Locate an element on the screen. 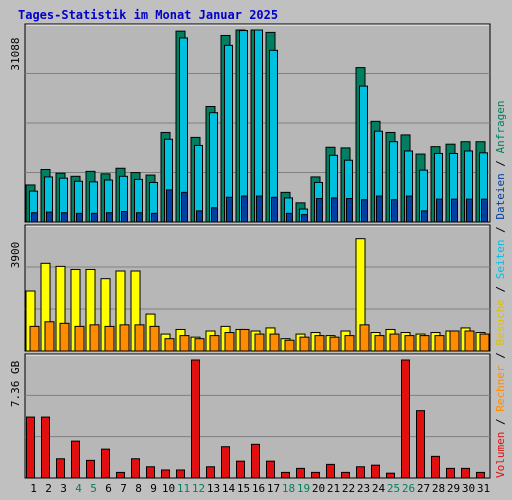 This screenshot has width=512, height=500. x-tick-label: 7 is located at coordinates (123, 488).